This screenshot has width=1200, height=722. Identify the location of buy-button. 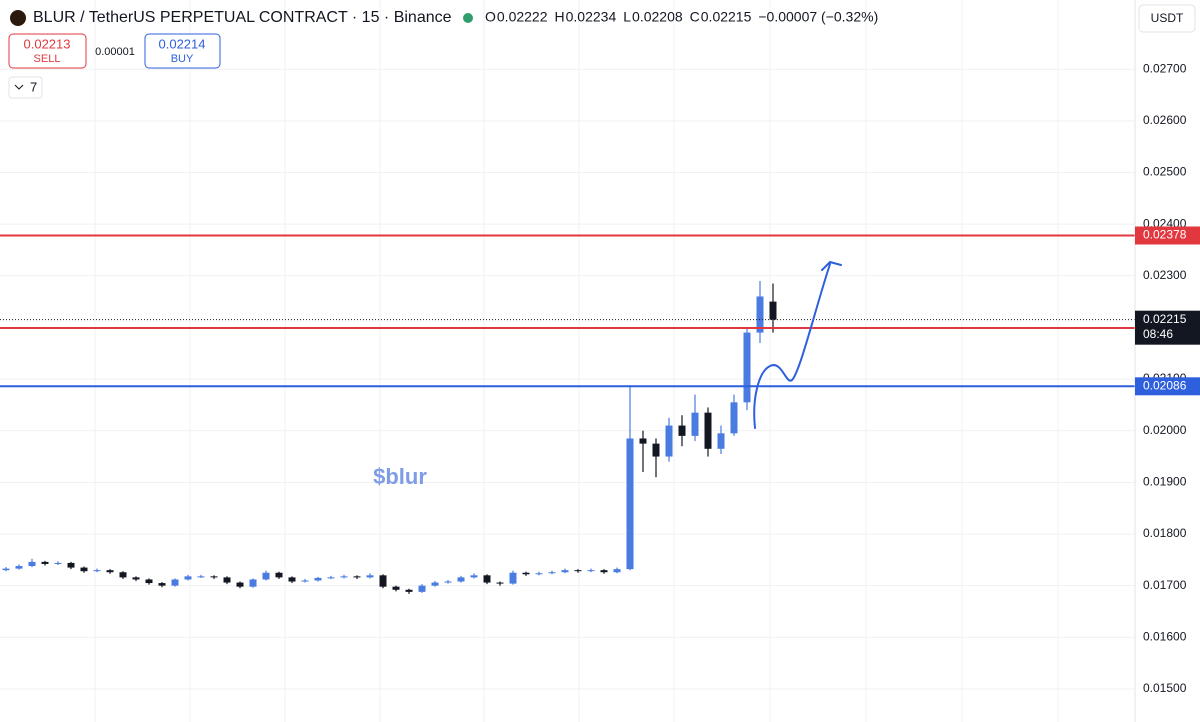
(182, 51).